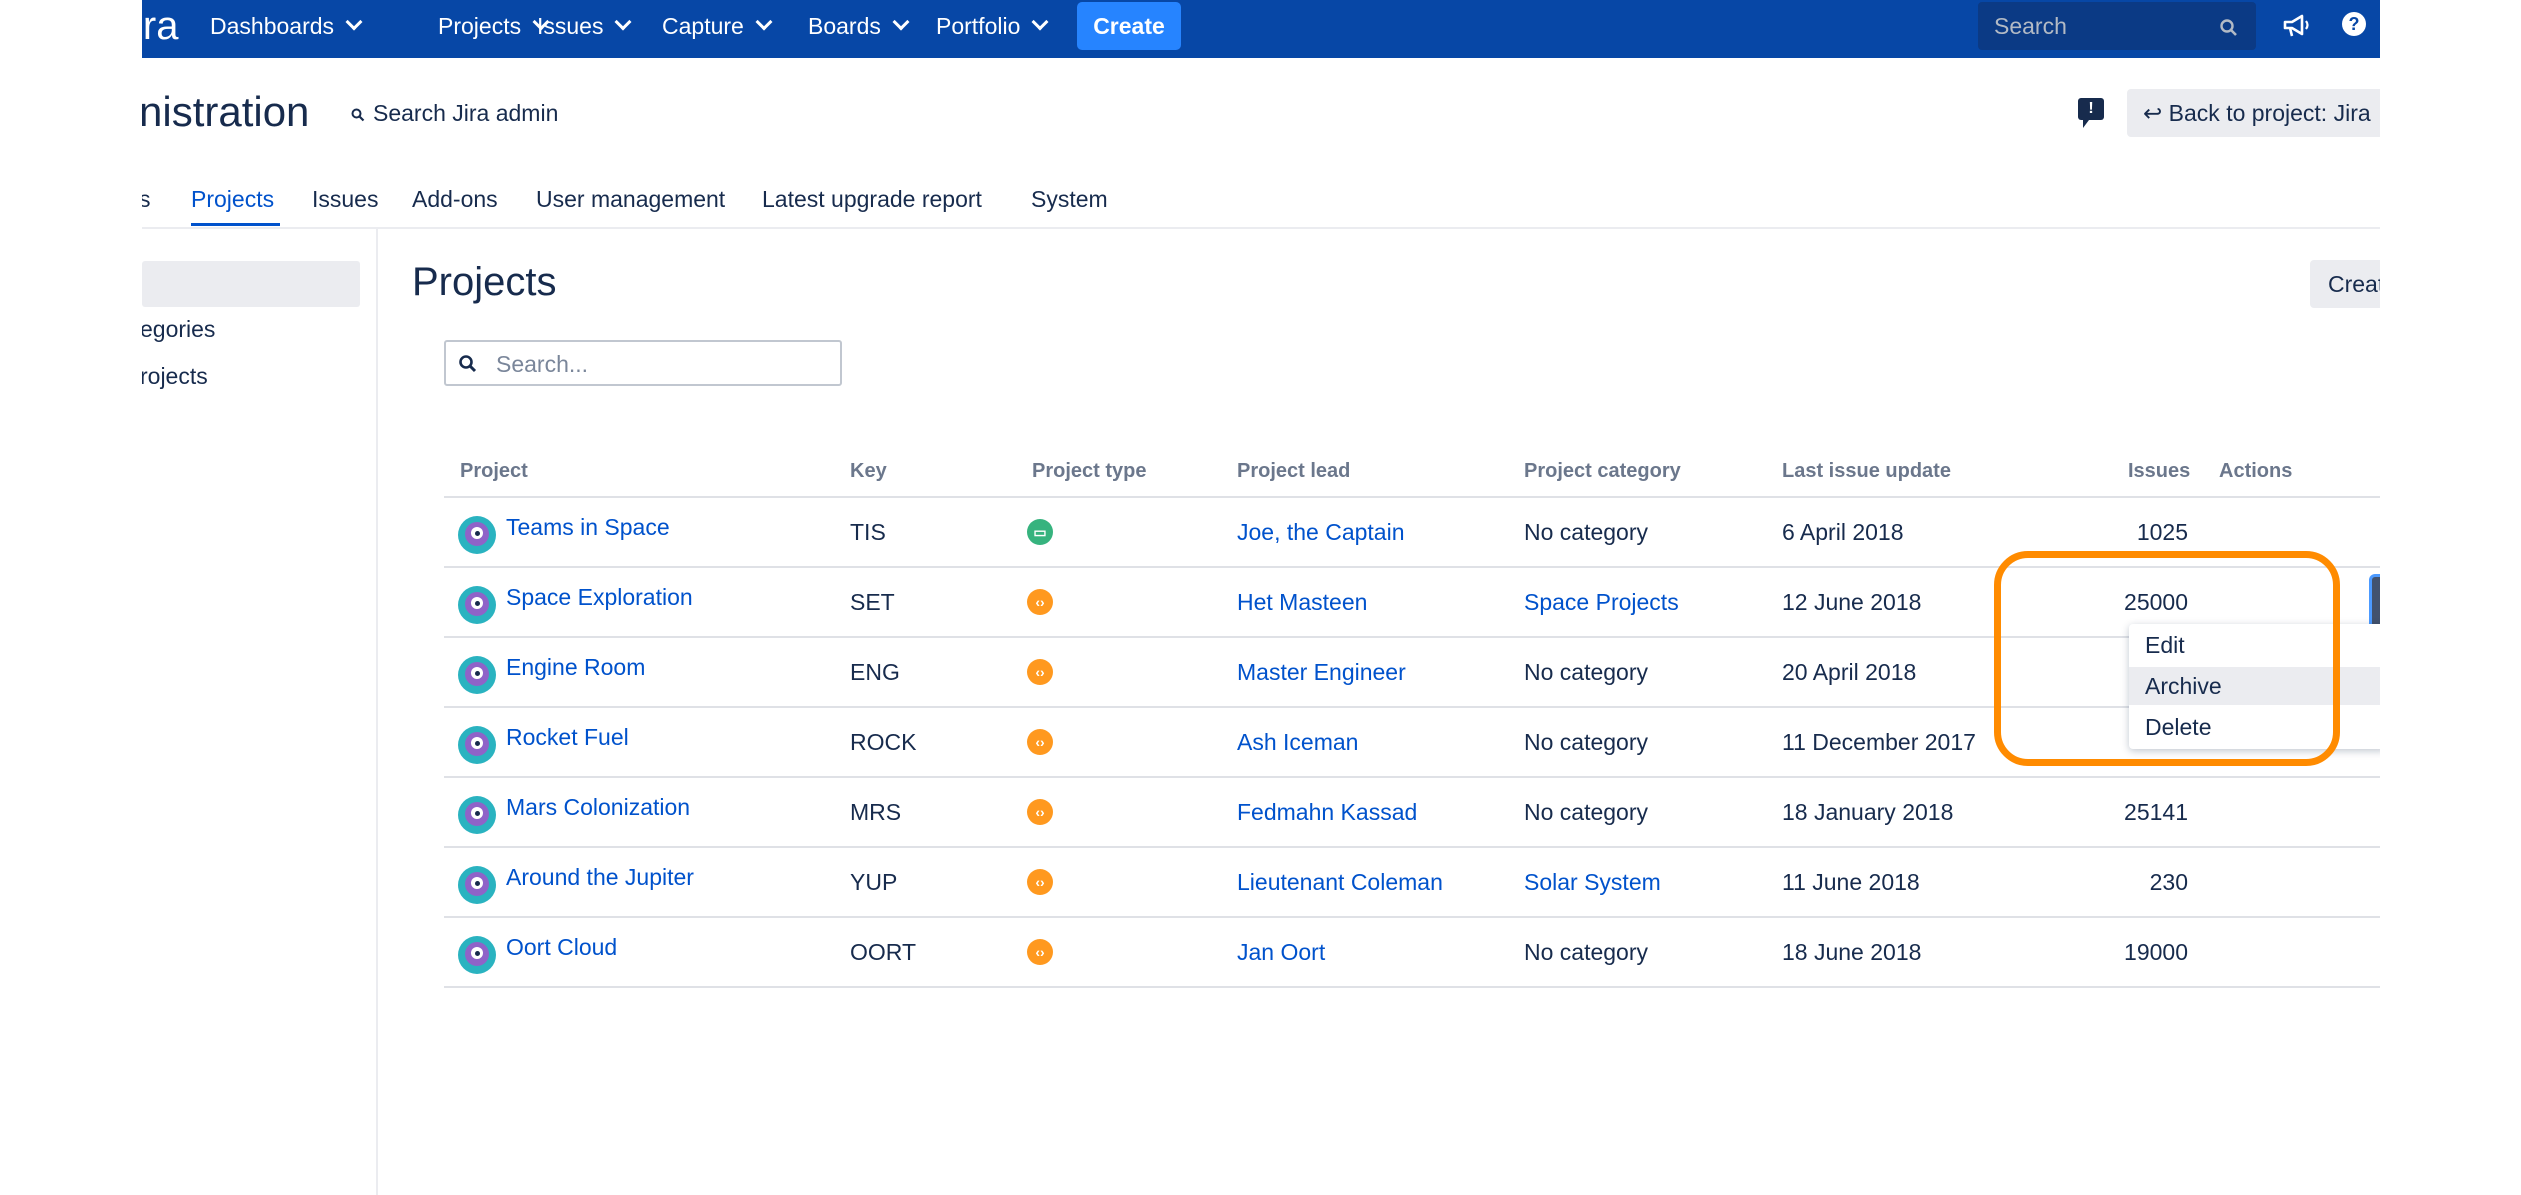 The height and width of the screenshot is (1195, 2521). Describe the element at coordinates (226, 111) in the screenshot. I see `admin-page-title: nistration` at that location.